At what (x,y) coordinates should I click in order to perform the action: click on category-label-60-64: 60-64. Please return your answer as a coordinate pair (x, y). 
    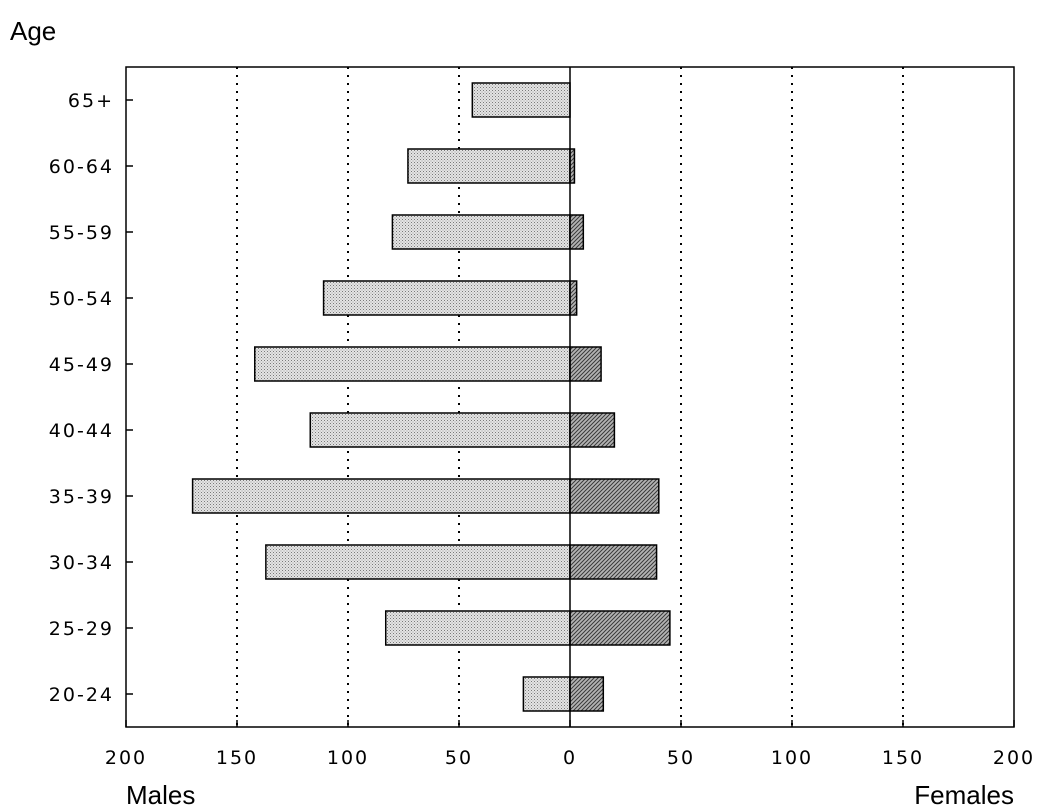
    Looking at the image, I should click on (81, 167).